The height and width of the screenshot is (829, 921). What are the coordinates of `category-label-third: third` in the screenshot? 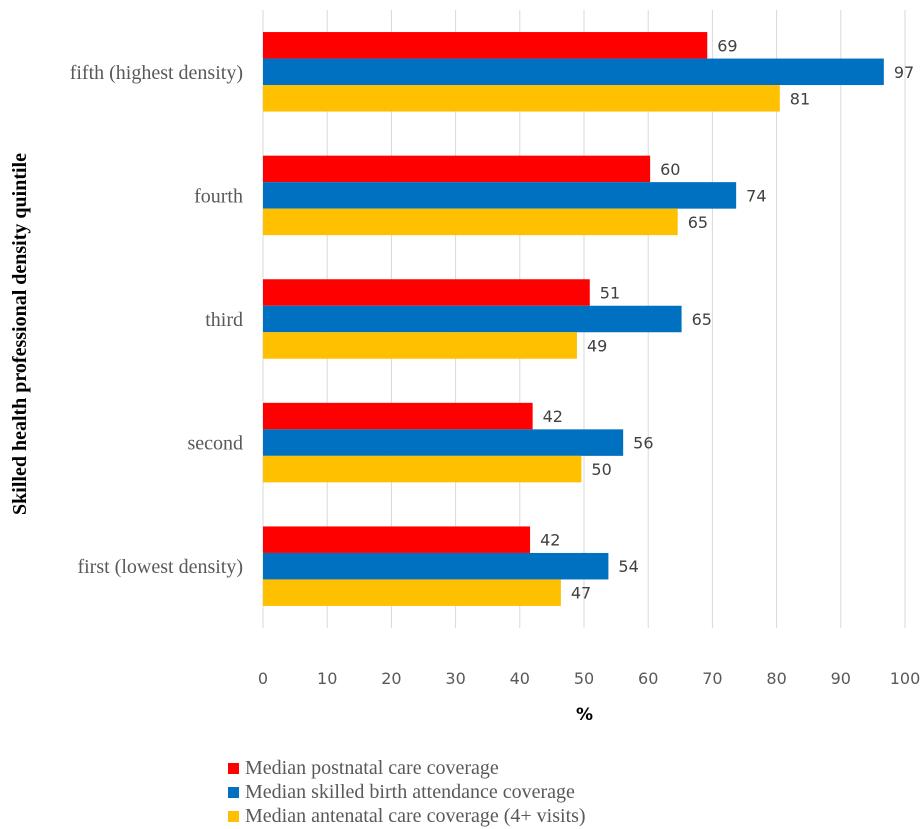 It's located at (224, 320).